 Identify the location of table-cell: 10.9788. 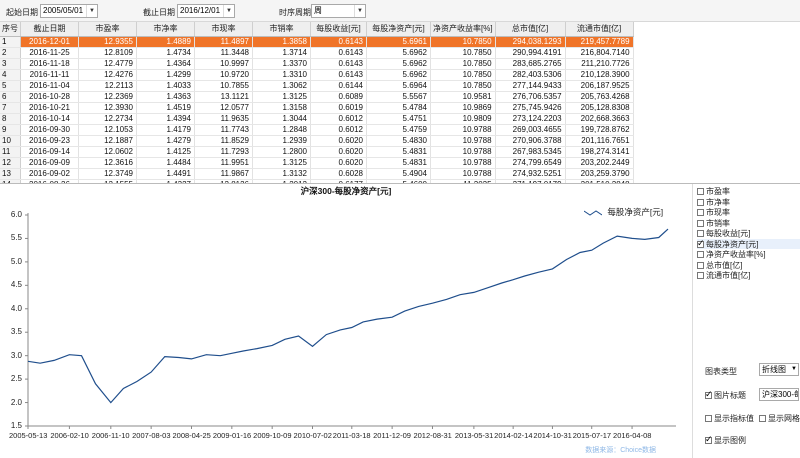
(463, 163).